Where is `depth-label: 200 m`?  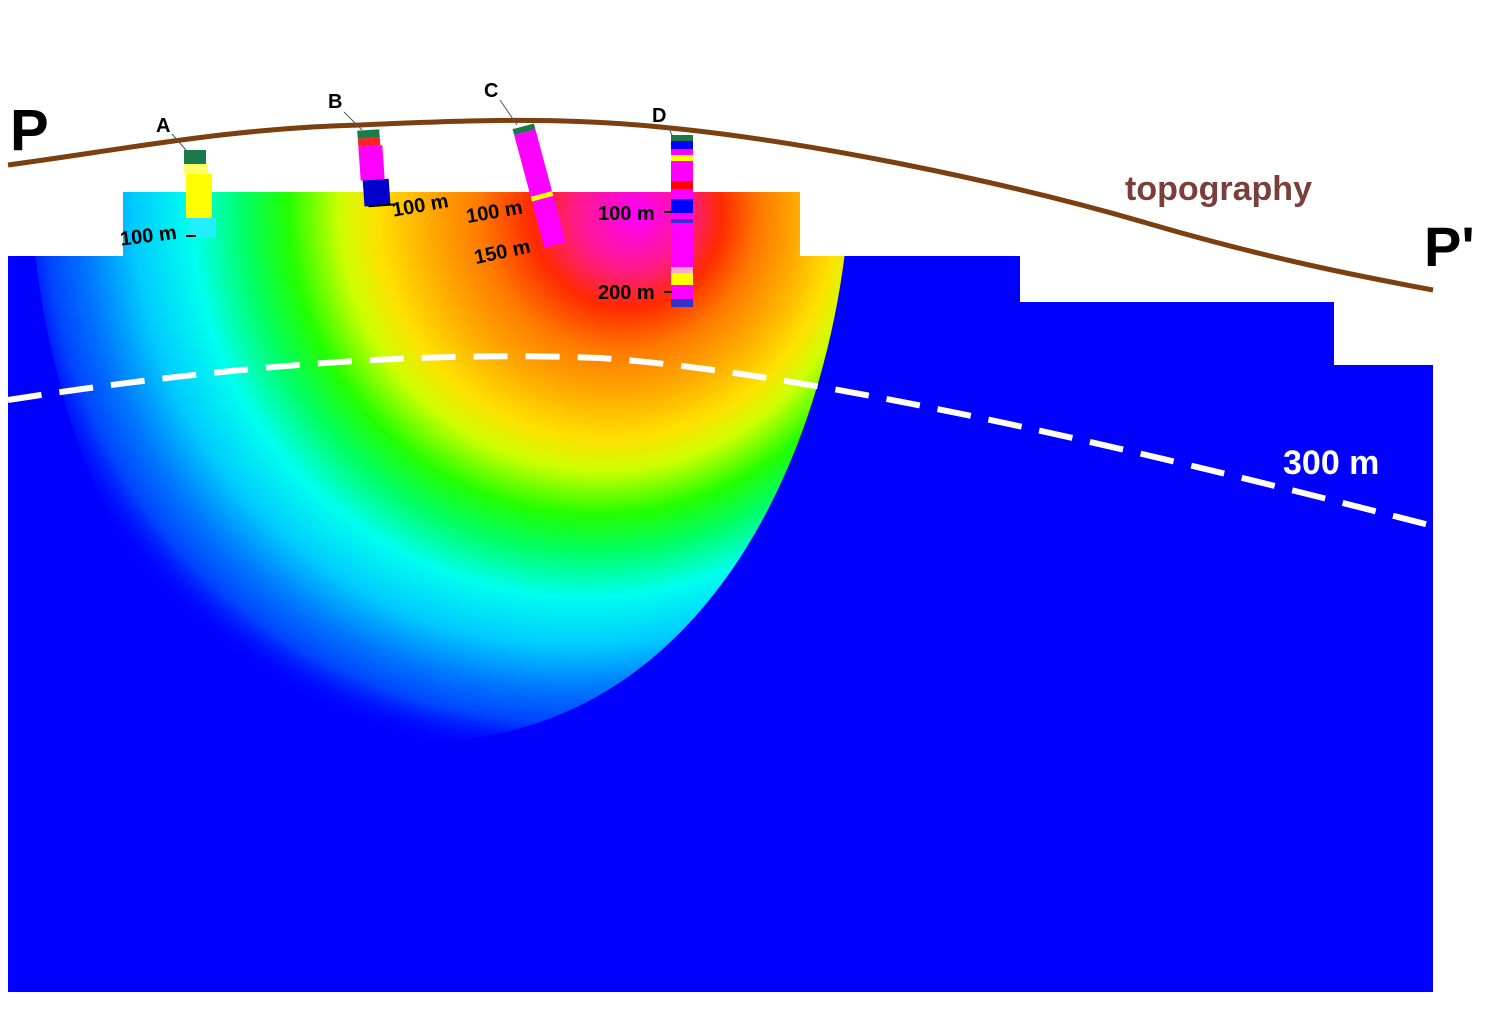 depth-label: 200 m is located at coordinates (626, 293).